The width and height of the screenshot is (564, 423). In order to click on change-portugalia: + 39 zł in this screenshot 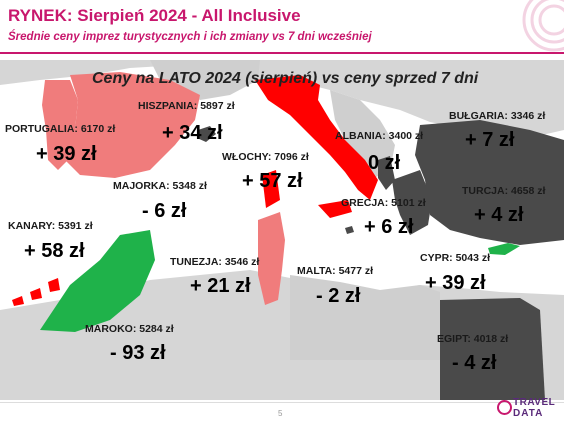, I will do `click(66, 154)`.